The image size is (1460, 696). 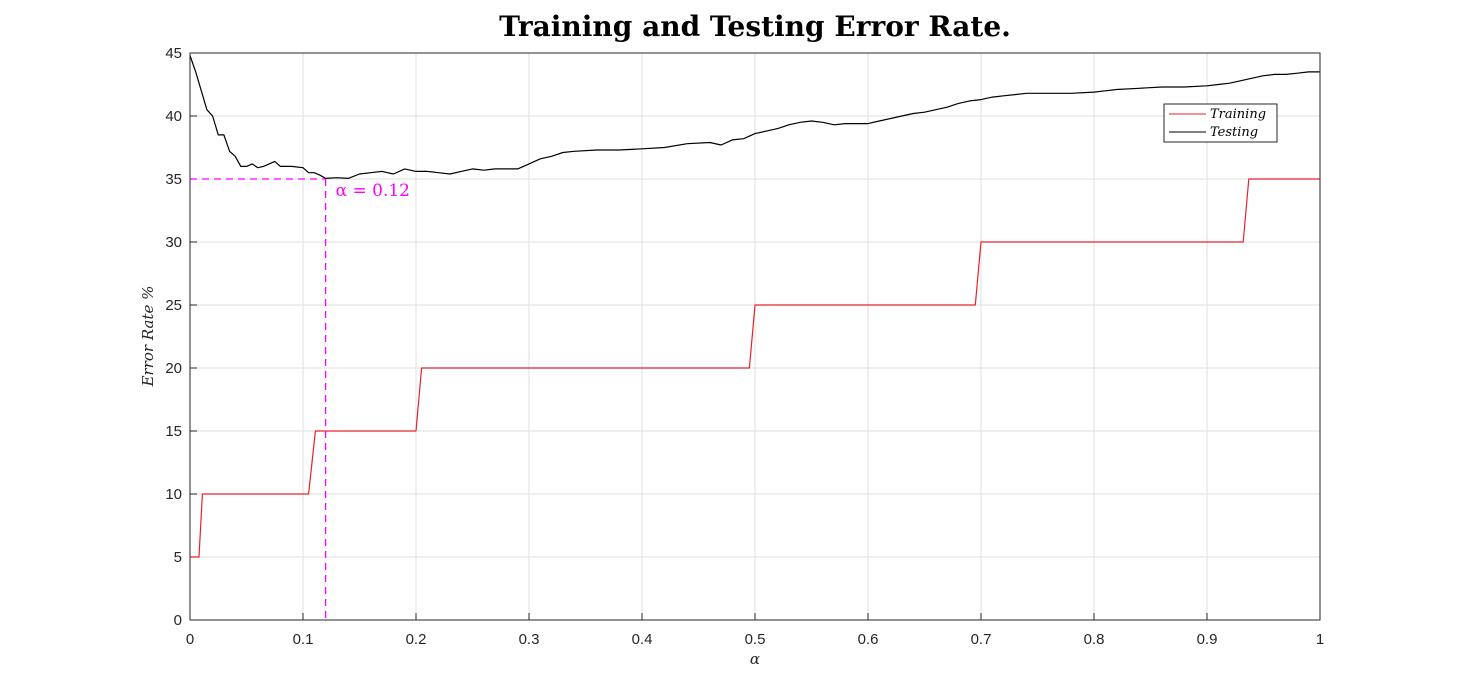 What do you see at coordinates (529, 639) in the screenshot?
I see `x-tick-label: 0.3` at bounding box center [529, 639].